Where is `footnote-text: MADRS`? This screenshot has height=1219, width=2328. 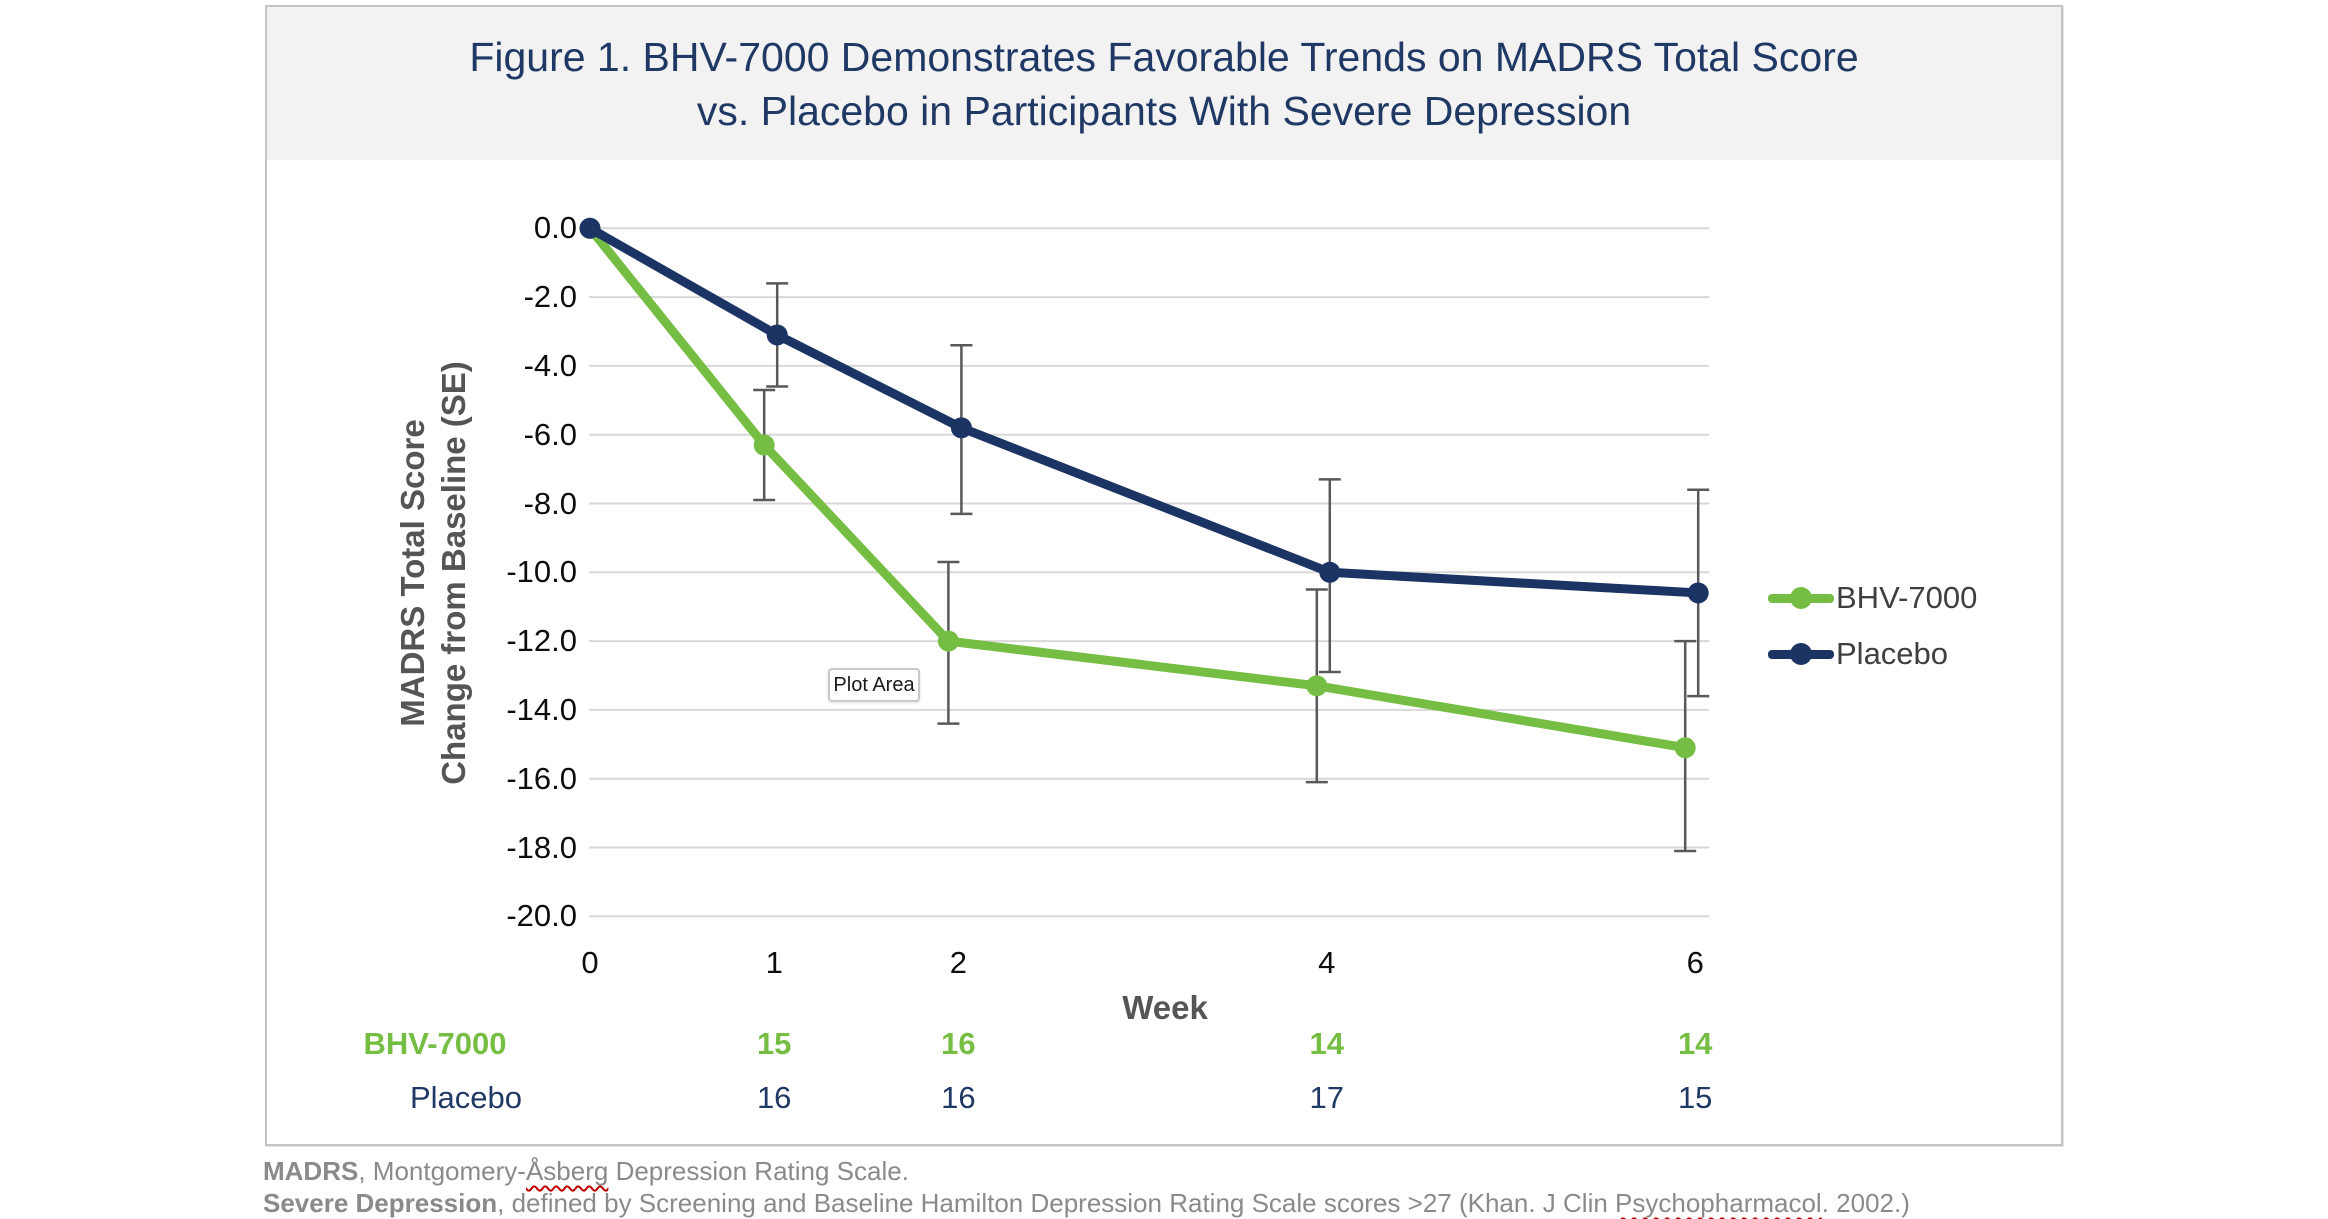 footnote-text: MADRS is located at coordinates (311, 1171).